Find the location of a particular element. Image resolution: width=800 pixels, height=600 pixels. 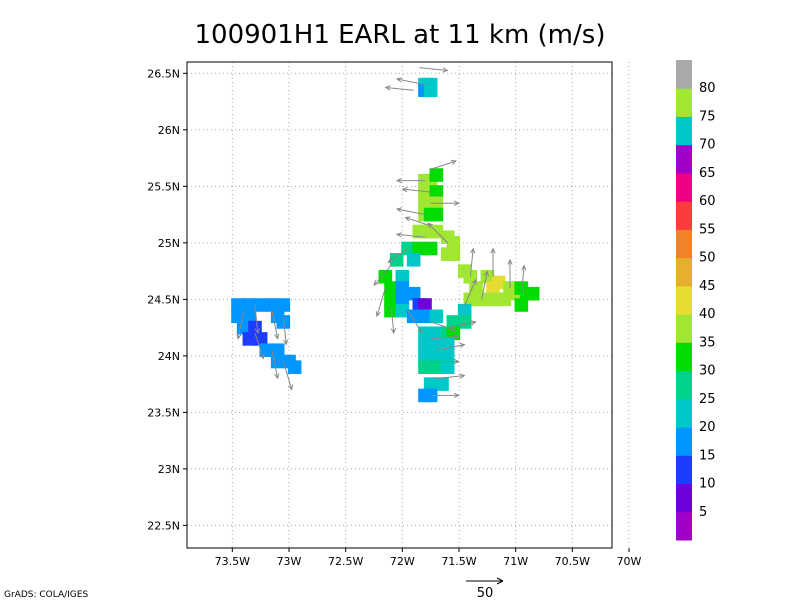

y-tick-label: 26.5N is located at coordinates (163, 73).